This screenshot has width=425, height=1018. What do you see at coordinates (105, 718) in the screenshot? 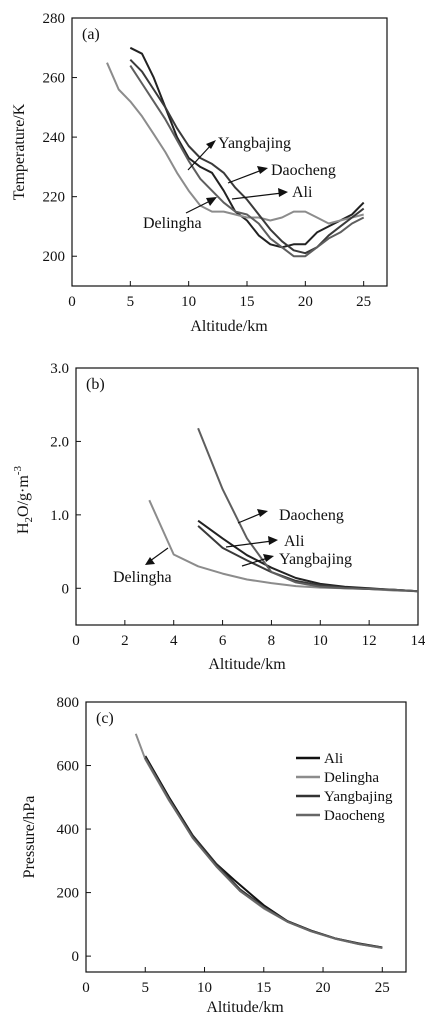
I see `panel-c-label: (c)` at bounding box center [105, 718].